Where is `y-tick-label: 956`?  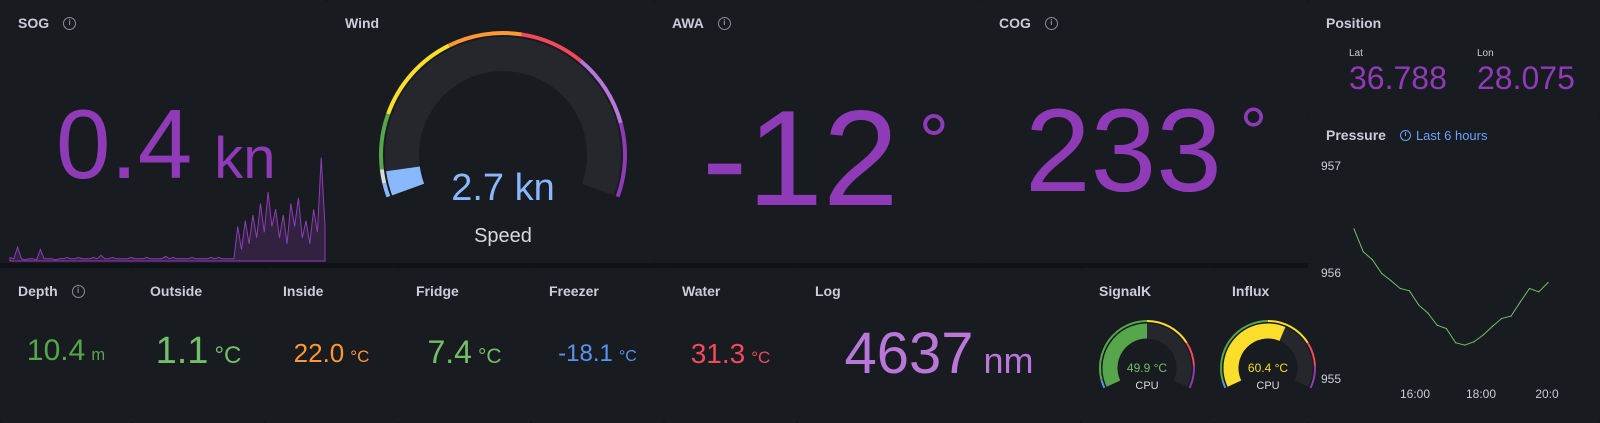
y-tick-label: 956 is located at coordinates (1331, 273).